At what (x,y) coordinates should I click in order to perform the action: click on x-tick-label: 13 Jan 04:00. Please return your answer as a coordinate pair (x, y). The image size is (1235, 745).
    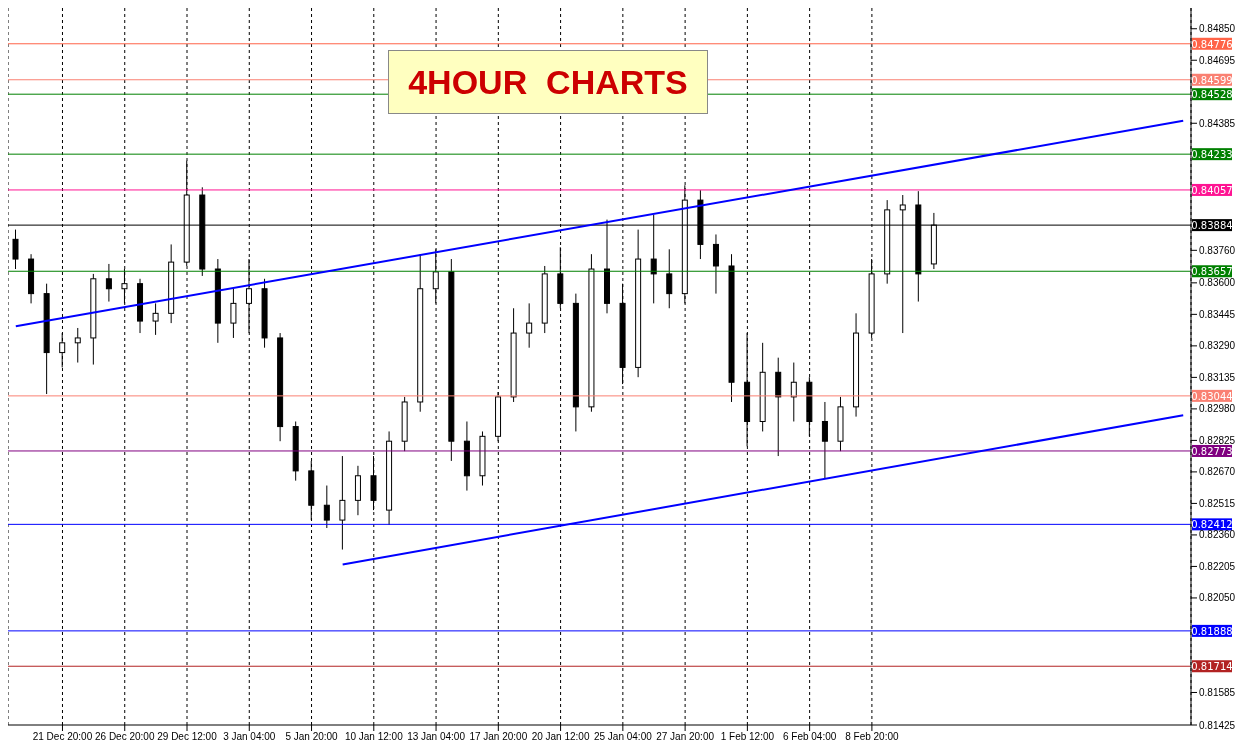
    Looking at the image, I should click on (436, 737).